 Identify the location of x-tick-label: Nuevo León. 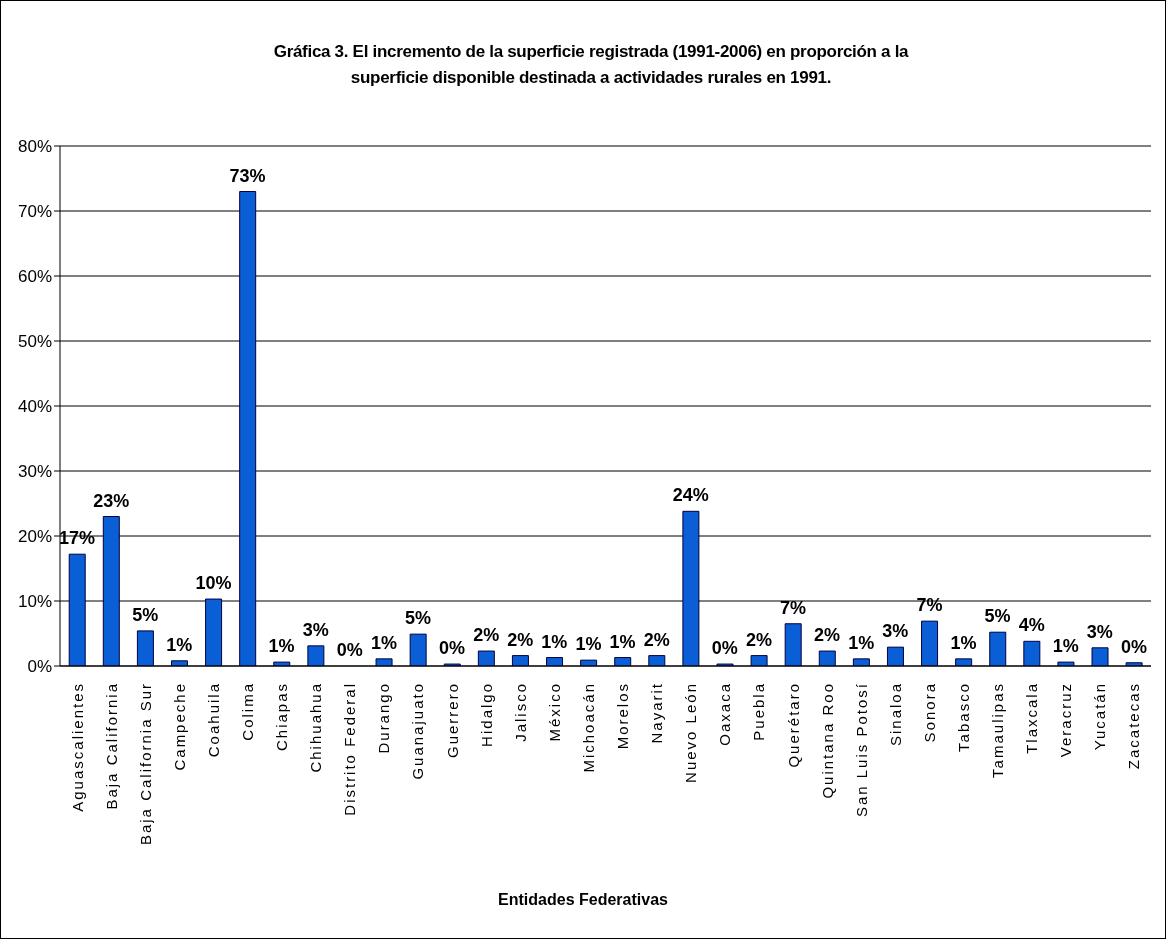
(691, 732).